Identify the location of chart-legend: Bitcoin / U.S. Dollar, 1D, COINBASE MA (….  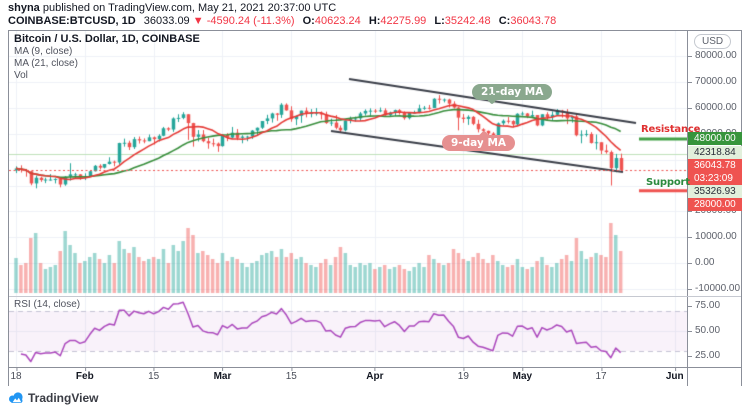
(107, 57).